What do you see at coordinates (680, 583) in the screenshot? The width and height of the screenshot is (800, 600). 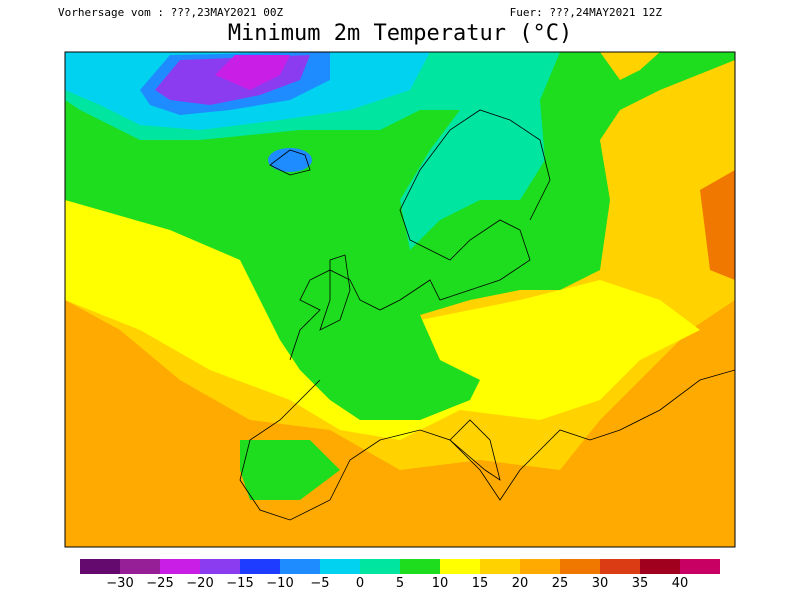 I see `colorbar-label: 40` at bounding box center [680, 583].